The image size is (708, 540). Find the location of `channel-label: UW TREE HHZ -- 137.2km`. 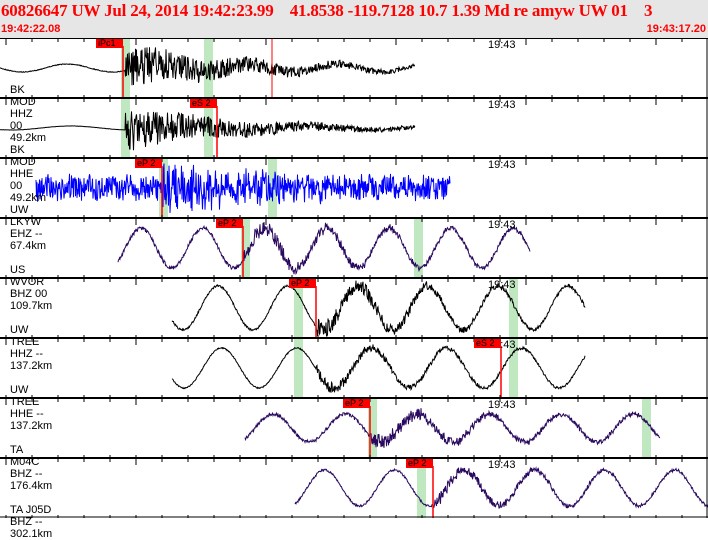

channel-label: UW TREE HHZ -- 137.2km is located at coordinates (31, 348).